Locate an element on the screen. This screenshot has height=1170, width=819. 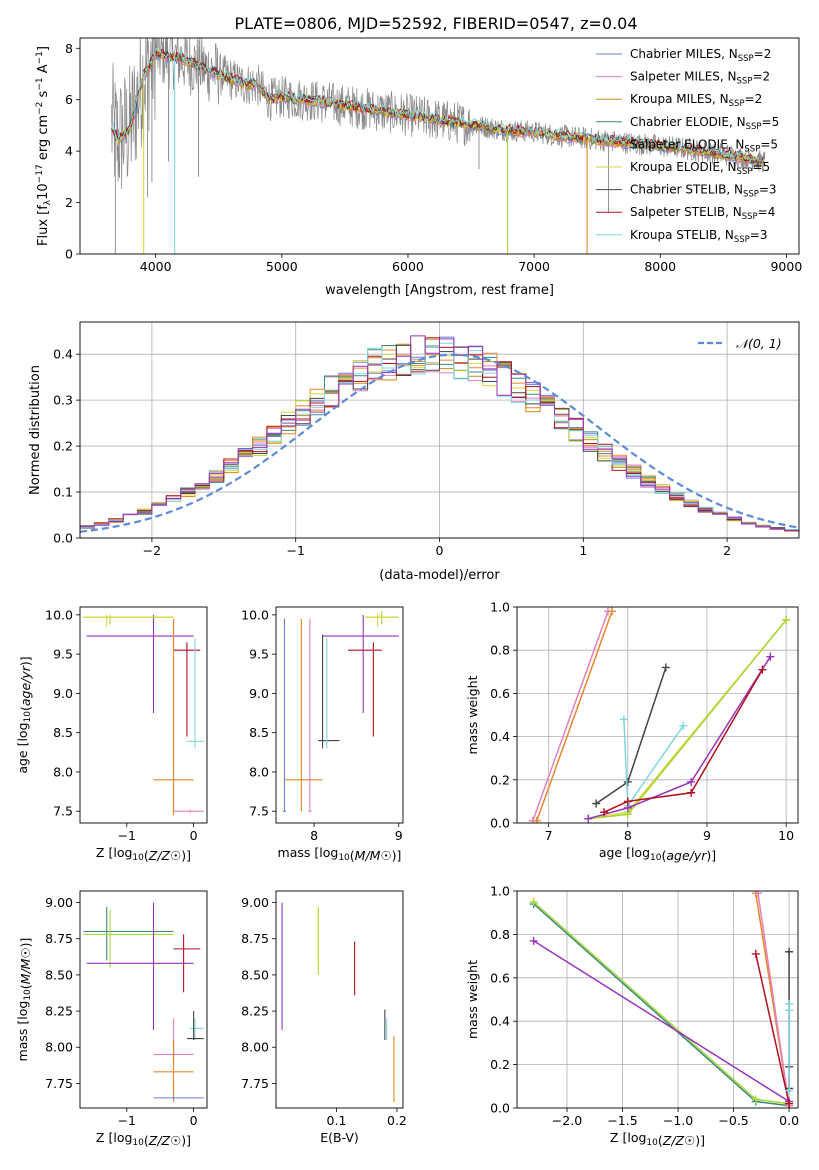
y-axis-label: mass weight is located at coordinates (472, 999).